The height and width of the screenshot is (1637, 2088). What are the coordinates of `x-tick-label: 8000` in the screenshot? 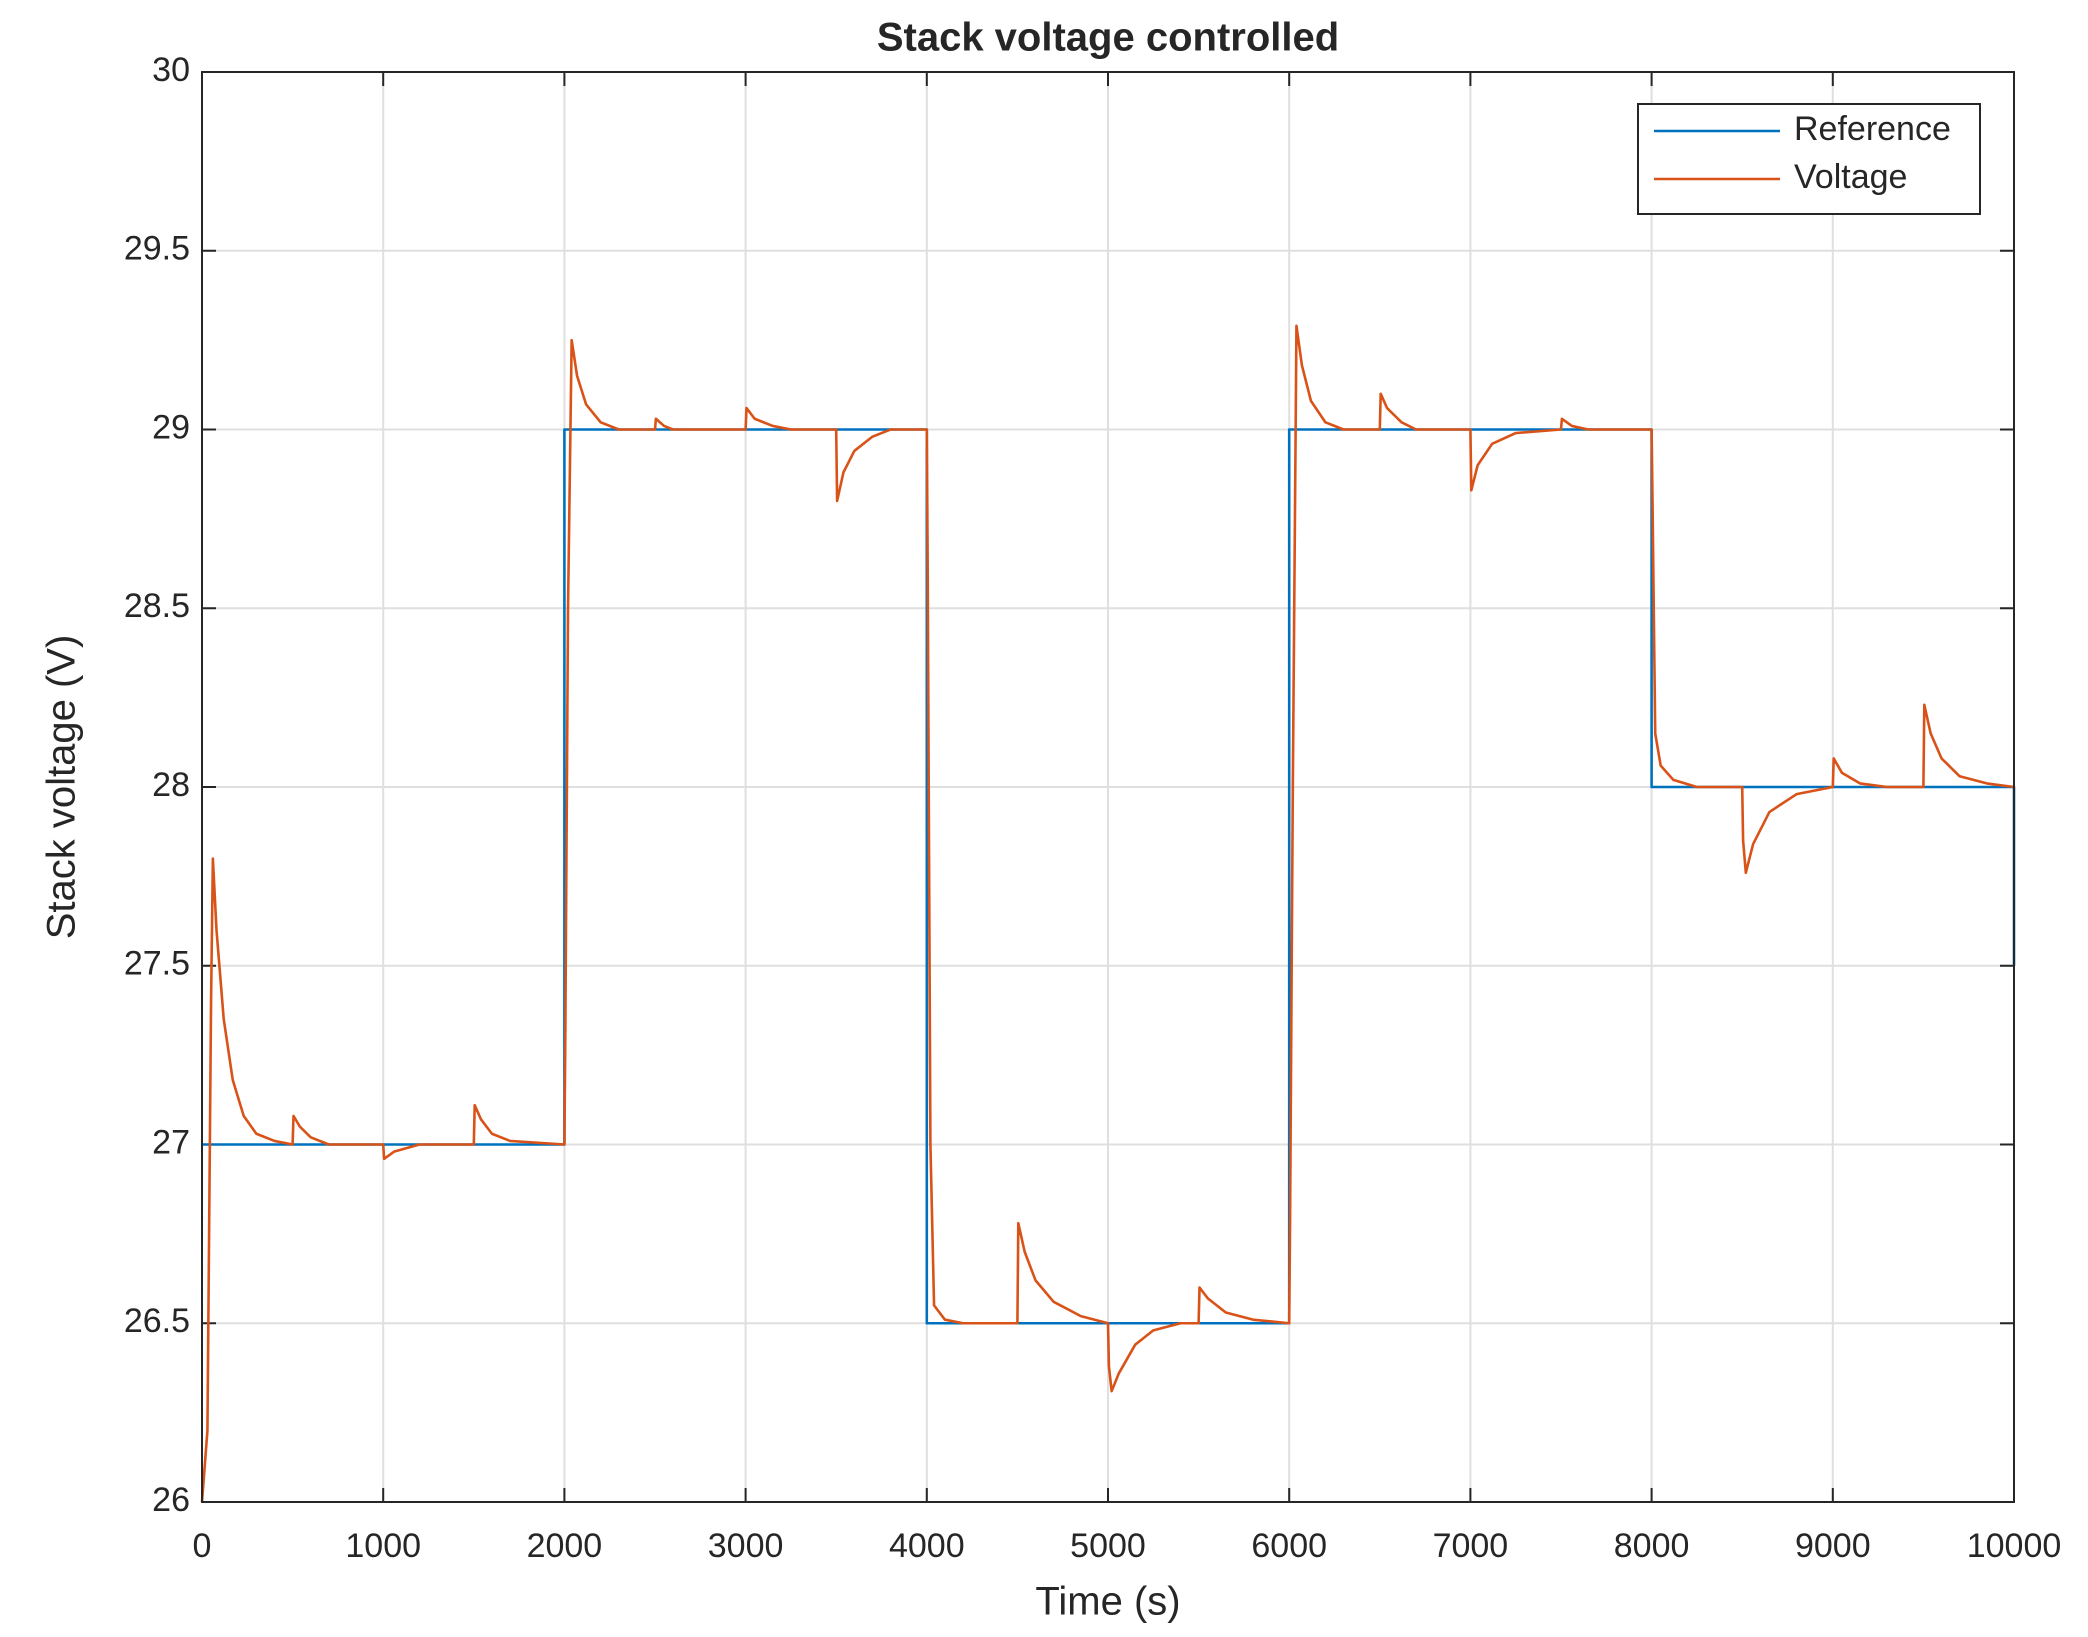 It's located at (1652, 1546).